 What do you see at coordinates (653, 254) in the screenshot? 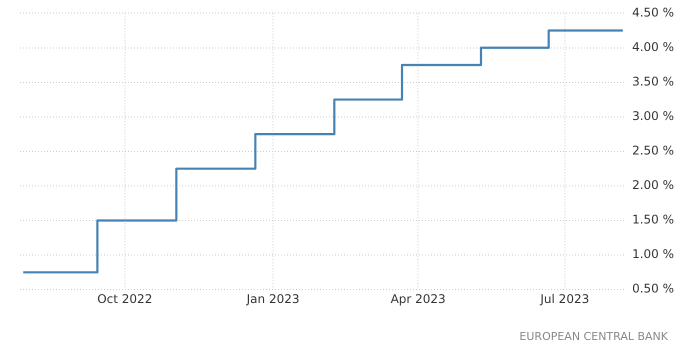
I see `y-tick-label: 1.00 %` at bounding box center [653, 254].